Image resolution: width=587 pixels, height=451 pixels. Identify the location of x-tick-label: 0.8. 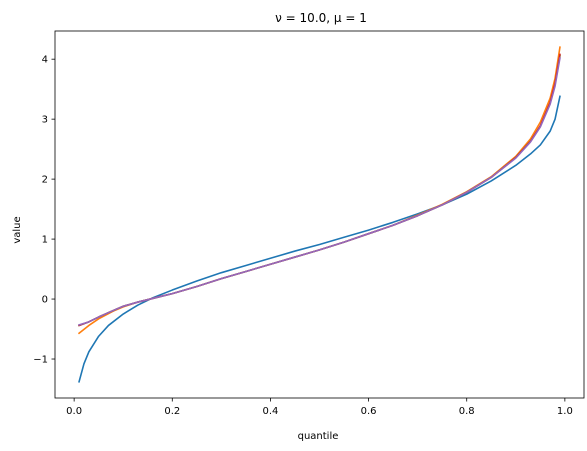
(467, 411).